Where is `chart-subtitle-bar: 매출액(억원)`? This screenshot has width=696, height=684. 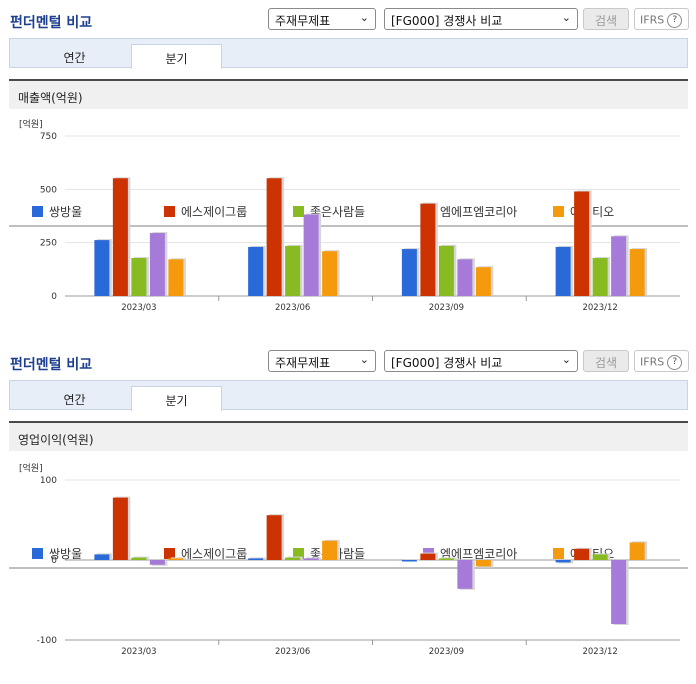
chart-subtitle-bar: 매출액(억원) is located at coordinates (348, 94).